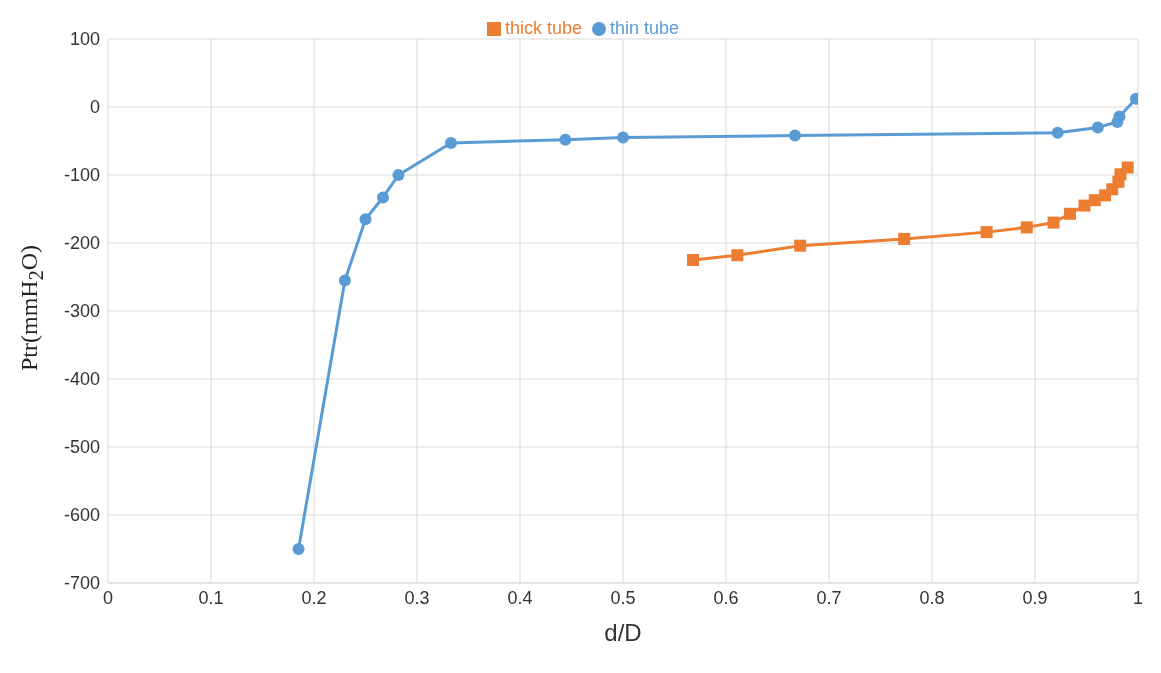  Describe the element at coordinates (1138, 597) in the screenshot. I see `x-tick-label: 1` at that location.